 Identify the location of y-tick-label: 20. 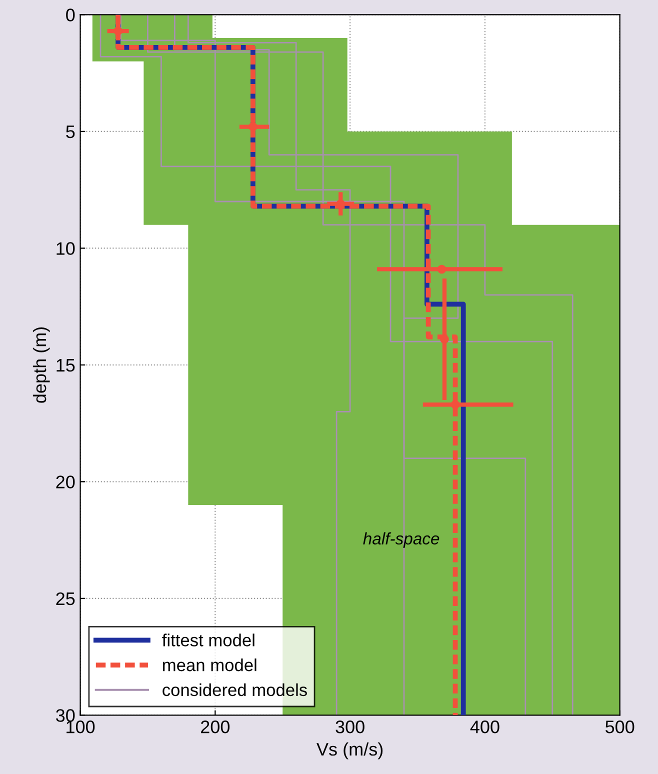
(65, 482).